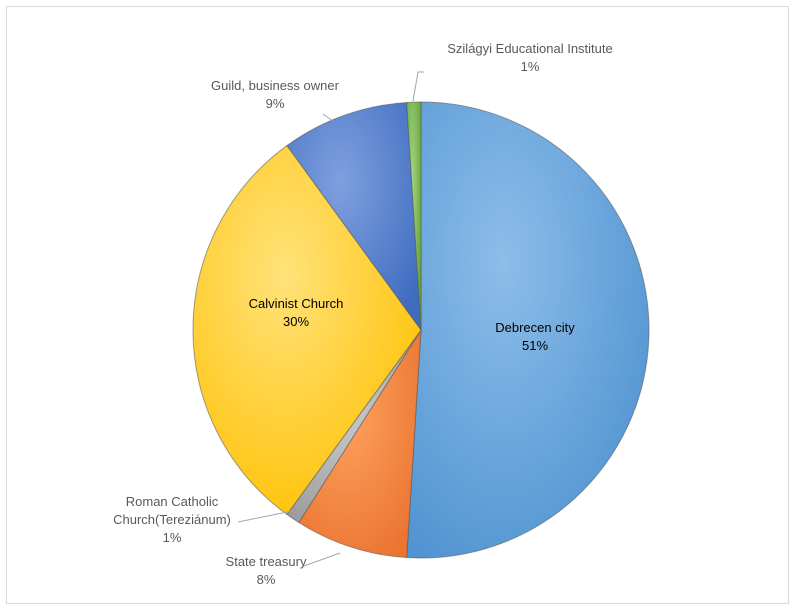 The height and width of the screenshot is (612, 797). Describe the element at coordinates (530, 66) in the screenshot. I see `label-szilagyi-percent: 1%` at that location.